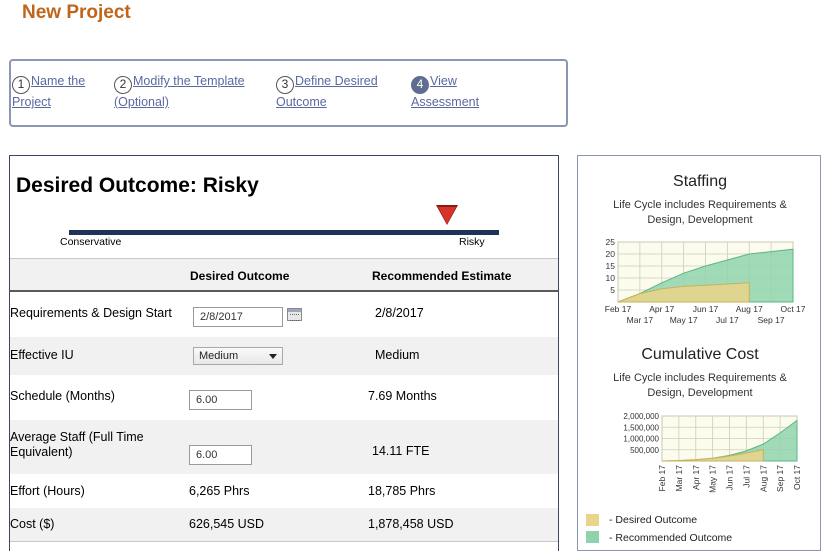 The width and height of the screenshot is (827, 551). Describe the element at coordinates (592, 520) in the screenshot. I see `legend-swatch-desired` at that location.